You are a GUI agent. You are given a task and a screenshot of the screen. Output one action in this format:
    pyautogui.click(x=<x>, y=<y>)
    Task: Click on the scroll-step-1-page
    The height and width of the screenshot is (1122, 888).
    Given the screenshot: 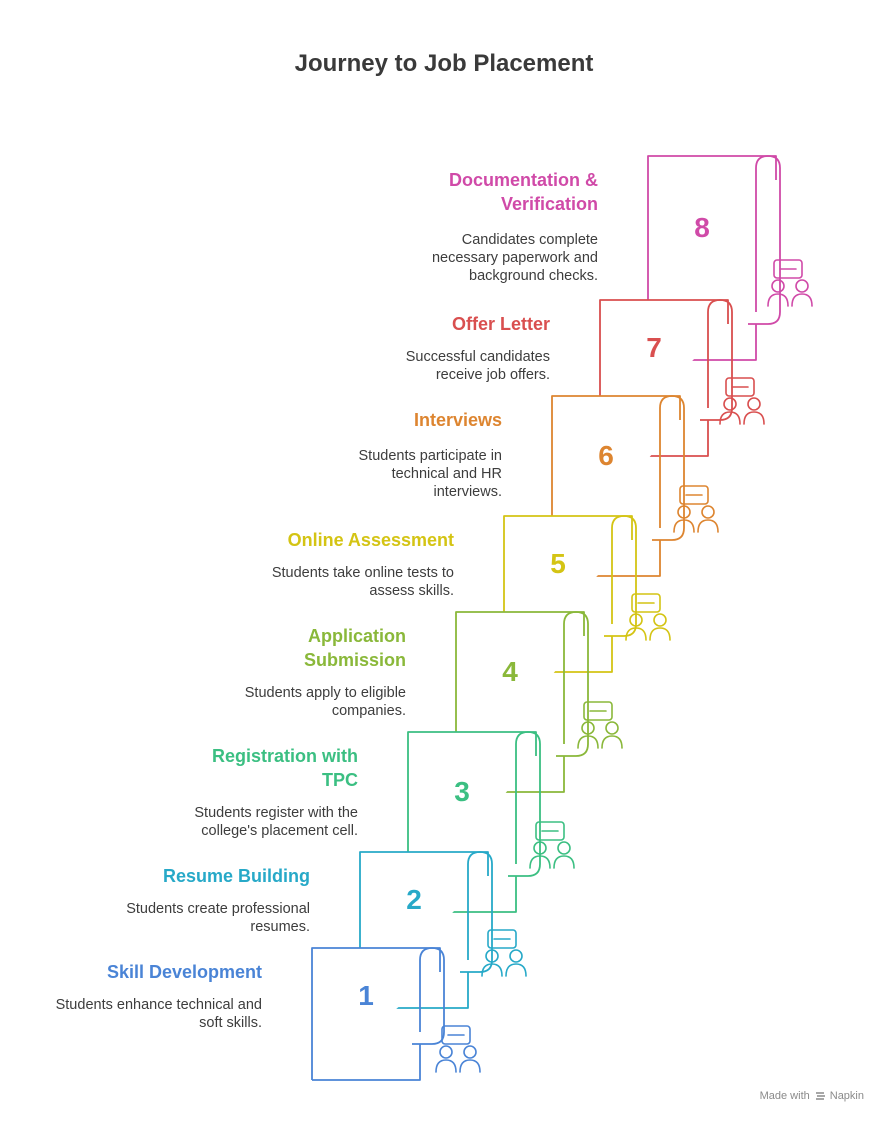 What is the action you would take?
    pyautogui.click(x=376, y=1013)
    